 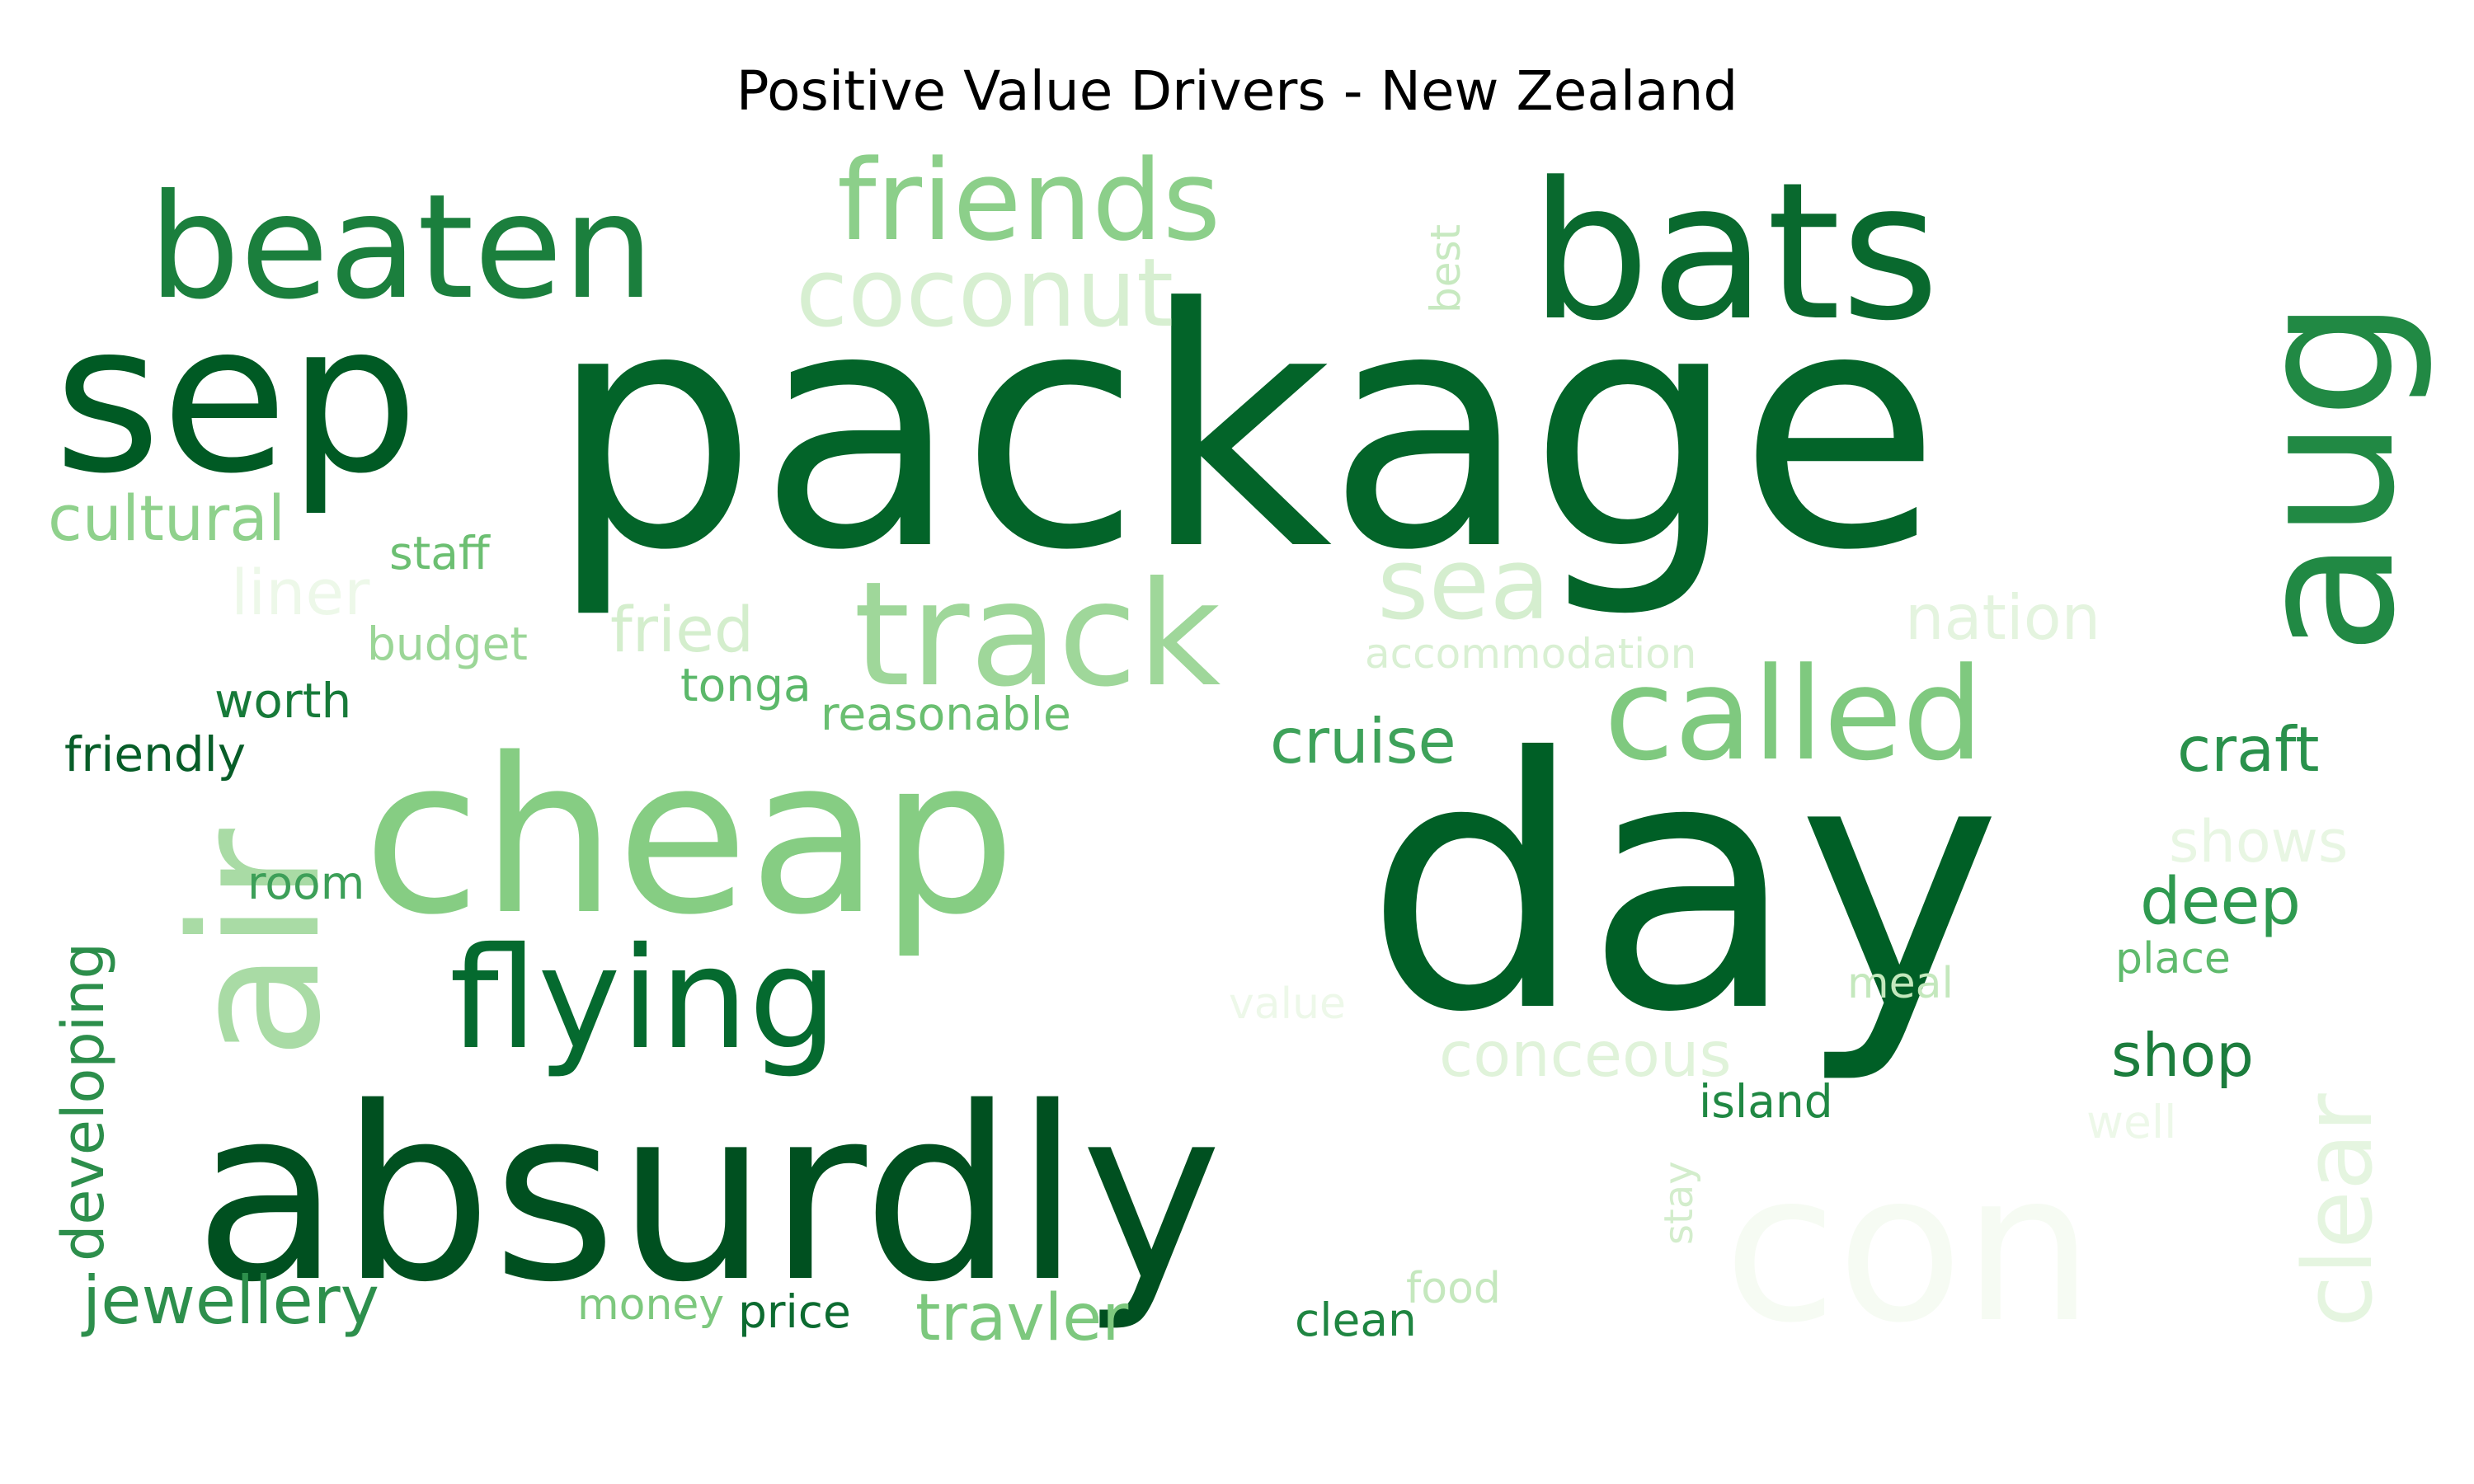 I want to click on word-money: money, so click(x=650, y=1305).